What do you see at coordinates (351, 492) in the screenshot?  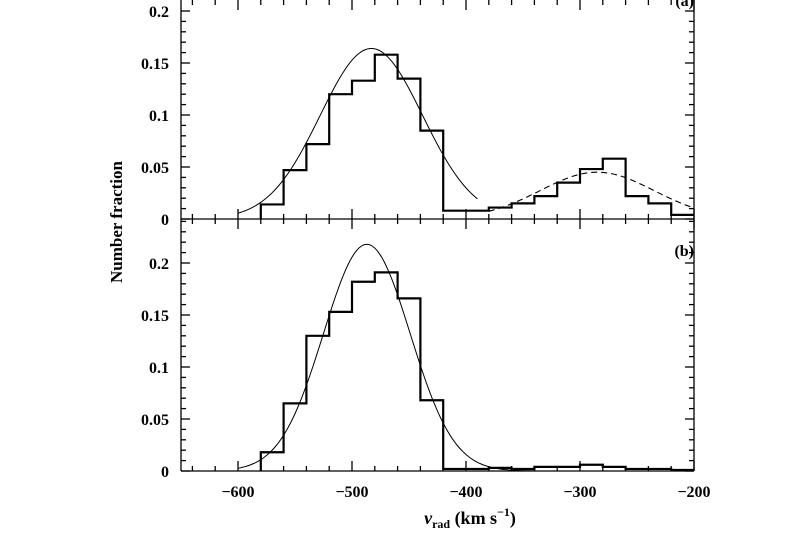 I see `x-tick-label: −500` at bounding box center [351, 492].